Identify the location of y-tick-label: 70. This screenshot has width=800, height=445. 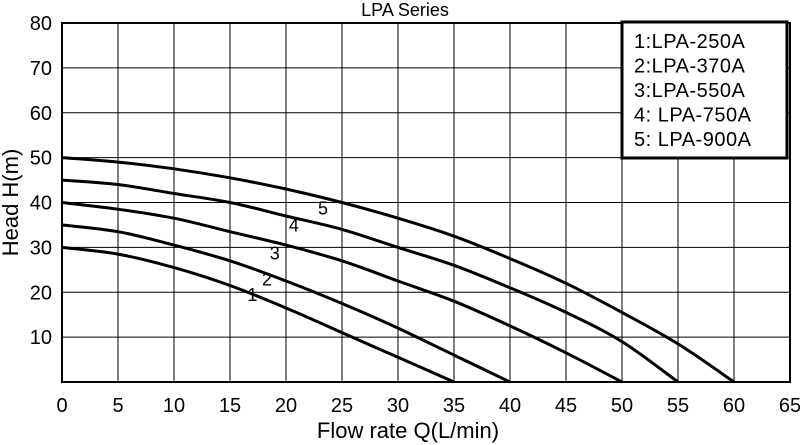
(41, 69).